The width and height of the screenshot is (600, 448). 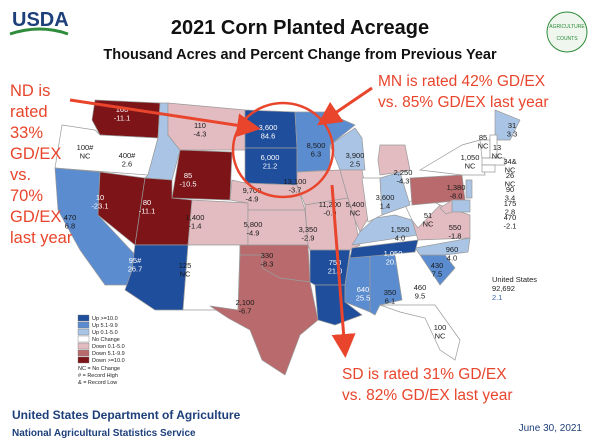 I want to click on seal-text: COUNTS, so click(x=567, y=39).